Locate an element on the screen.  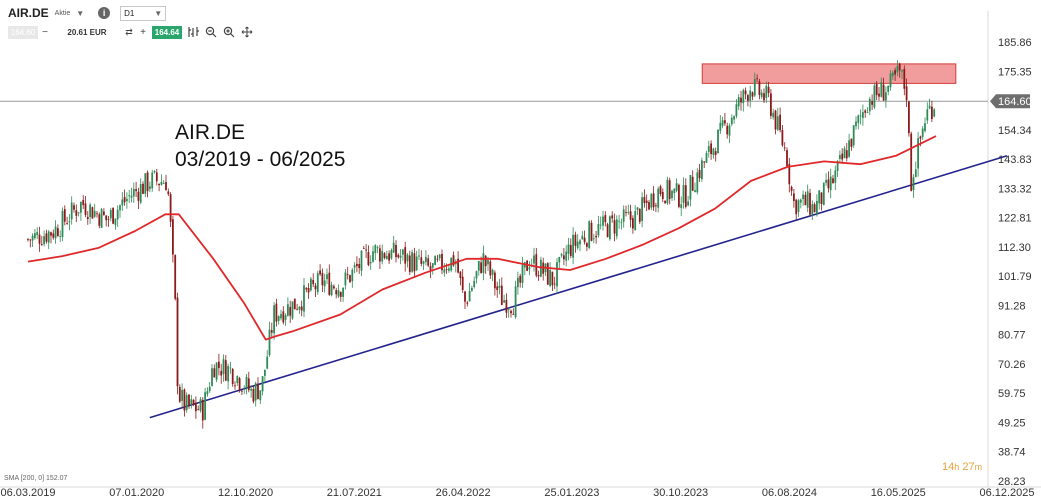
current-price-tag is located at coordinates (1010, 101).